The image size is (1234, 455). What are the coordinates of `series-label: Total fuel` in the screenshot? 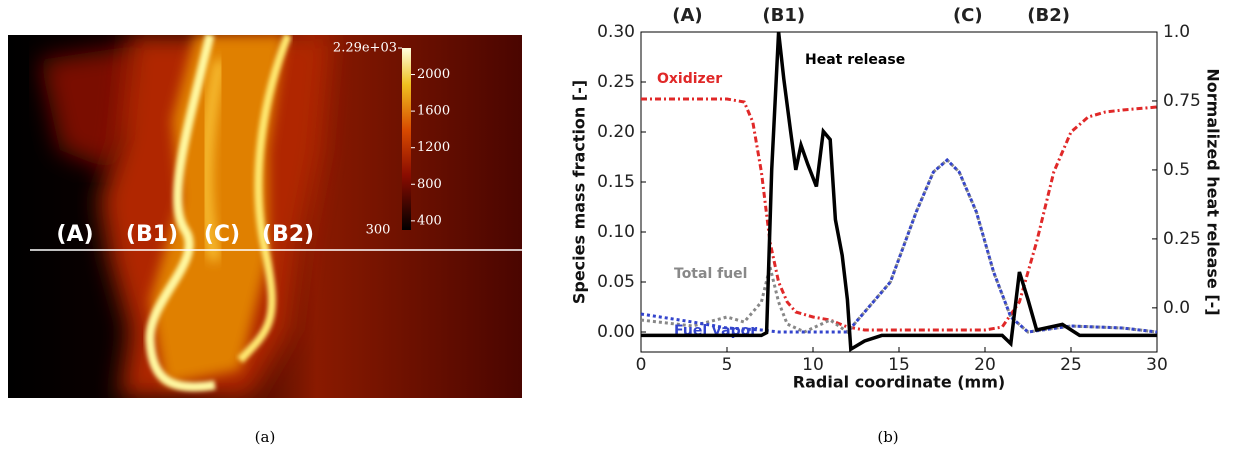 It's located at (710, 274).